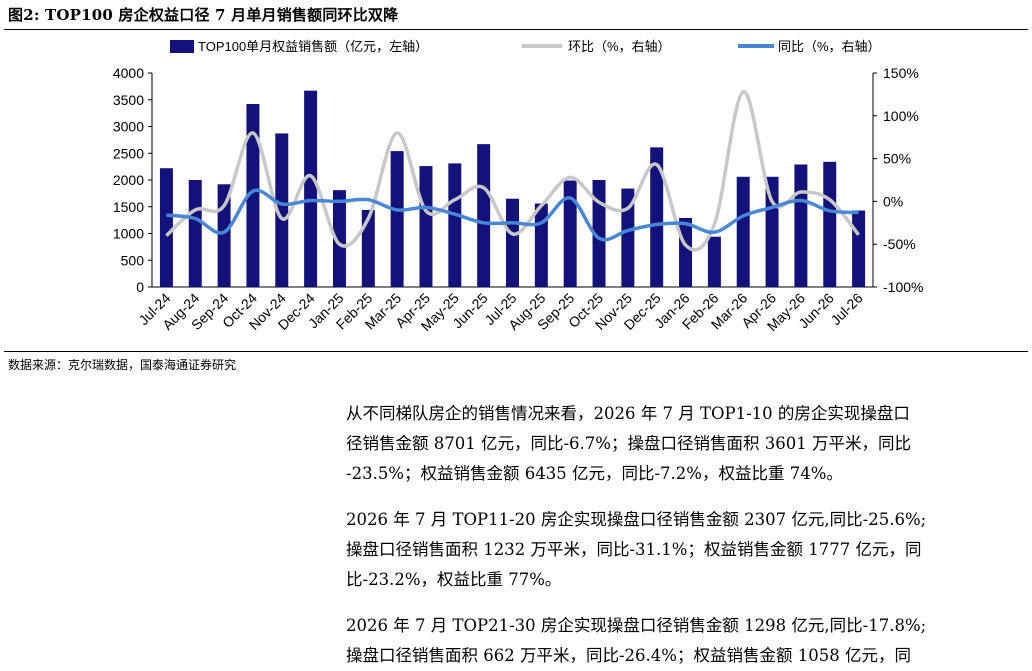  What do you see at coordinates (140, 287) in the screenshot?
I see `left-axis-tick-label: 0` at bounding box center [140, 287].